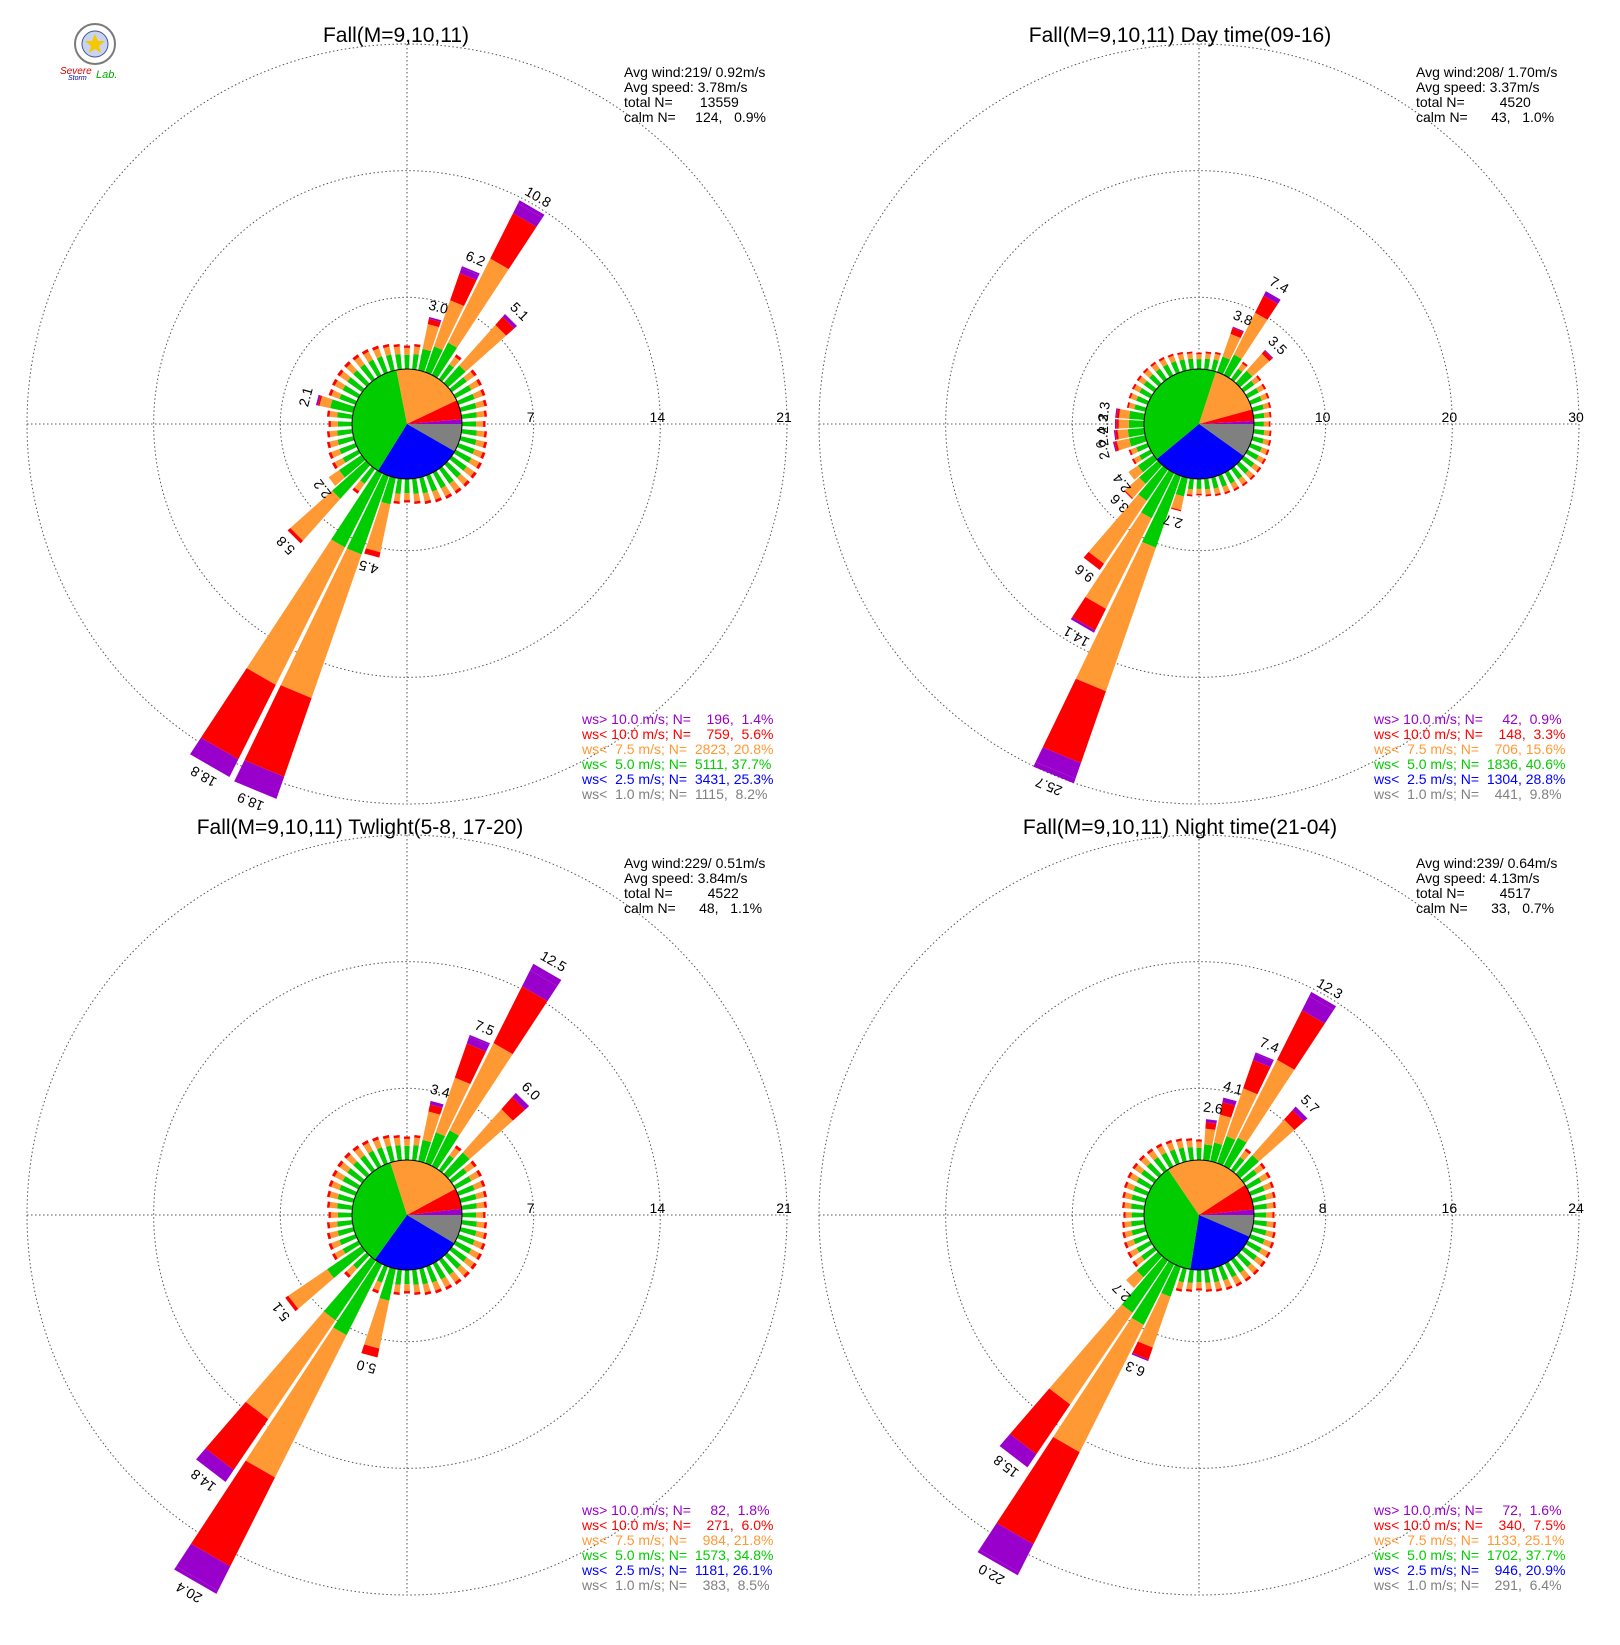 The height and width of the screenshot is (1645, 1620). What do you see at coordinates (1486, 72) in the screenshot?
I see `stats-line: Avg wind:208/ 1.70m/s` at bounding box center [1486, 72].